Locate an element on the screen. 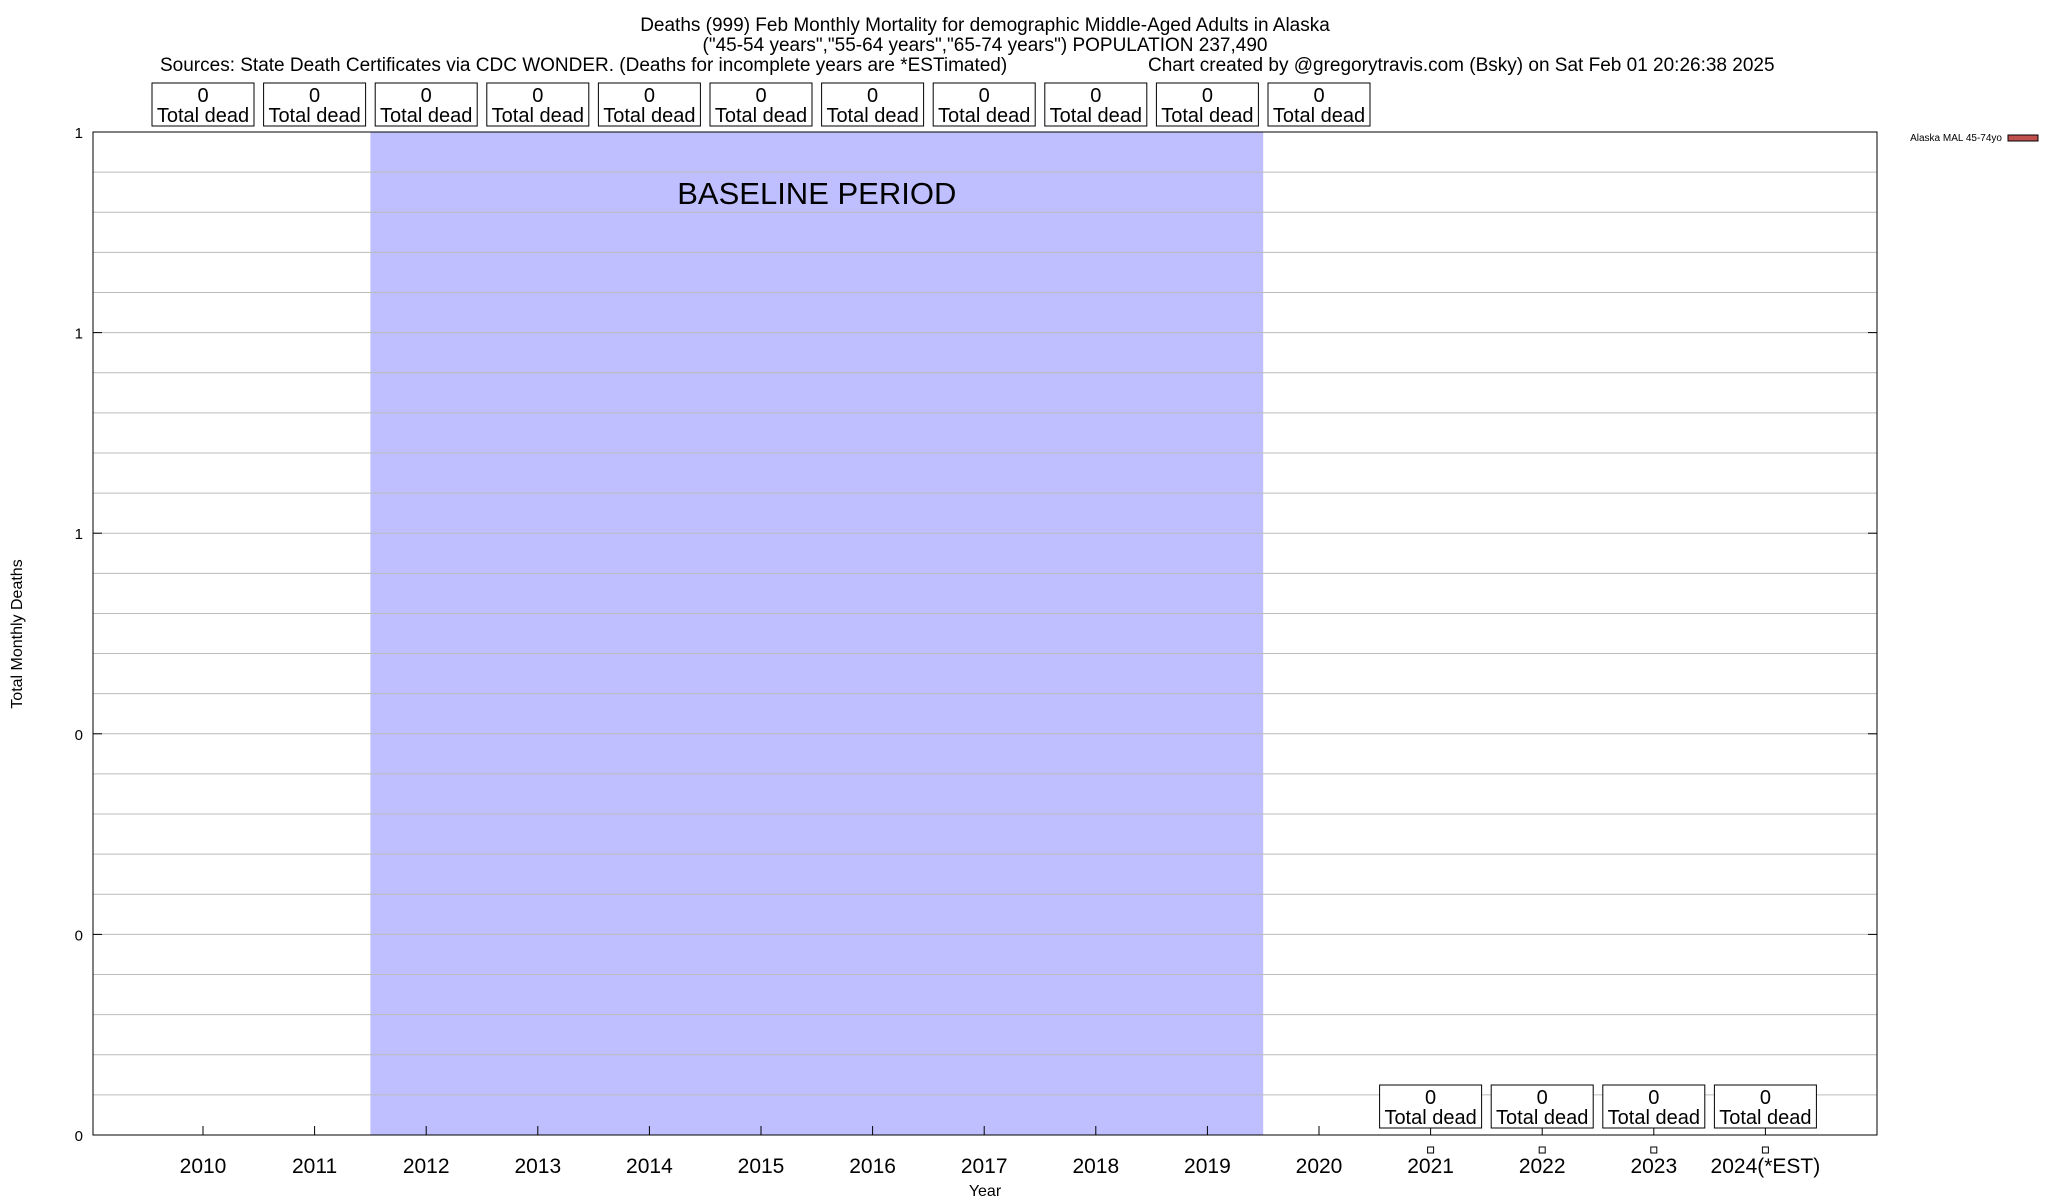 The width and height of the screenshot is (2048, 1200). x-tick-label: 2019 is located at coordinates (1207, 1166).